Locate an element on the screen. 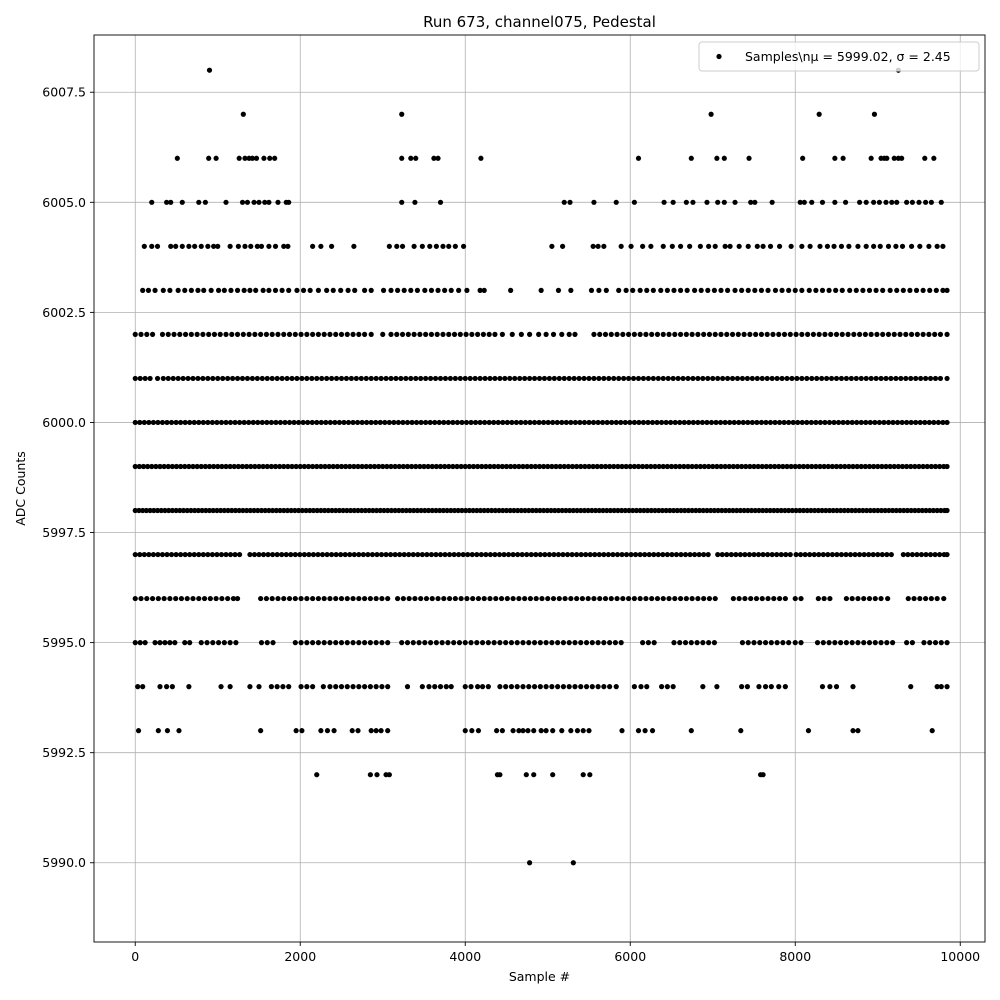 The height and width of the screenshot is (1000, 1000). y-tick-label: 6007.5 is located at coordinates (64, 92).